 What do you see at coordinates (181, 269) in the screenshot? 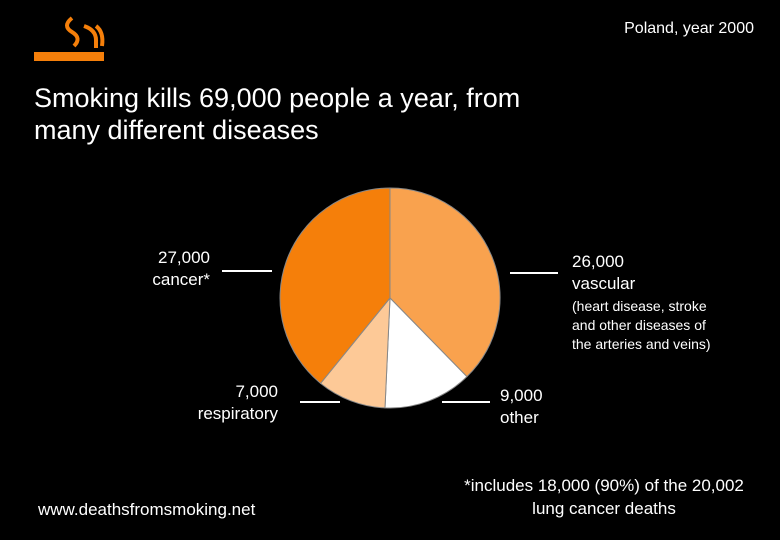
I see `slice-label: 27,000 cancer*` at bounding box center [181, 269].